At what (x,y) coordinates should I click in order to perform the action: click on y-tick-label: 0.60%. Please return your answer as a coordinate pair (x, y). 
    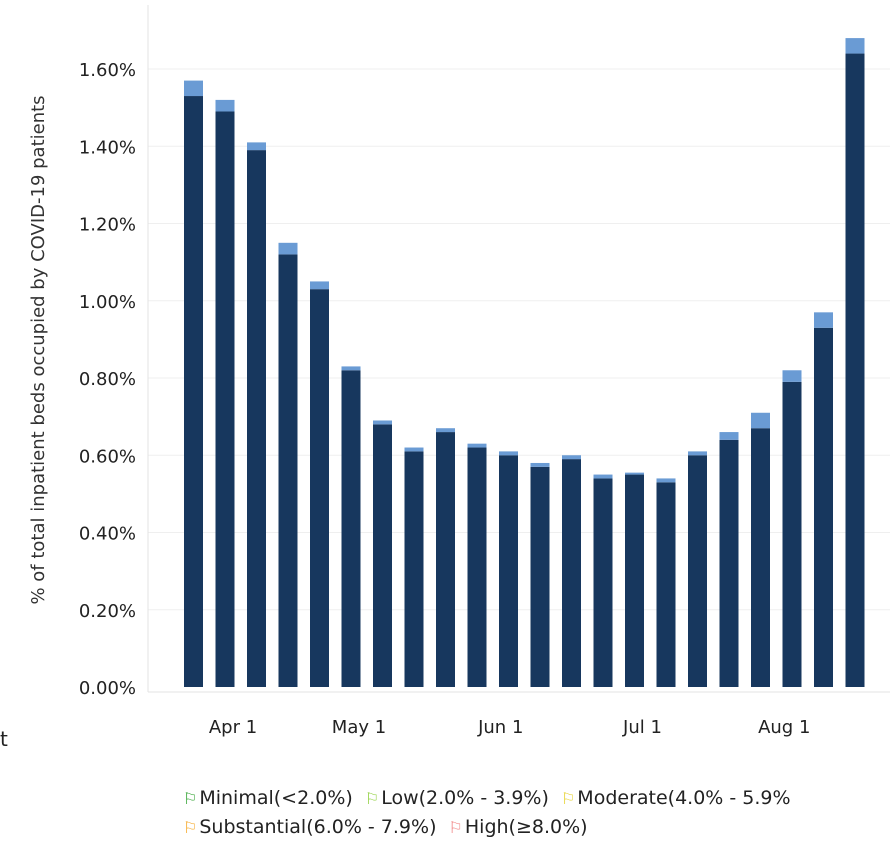
    Looking at the image, I should click on (107, 456).